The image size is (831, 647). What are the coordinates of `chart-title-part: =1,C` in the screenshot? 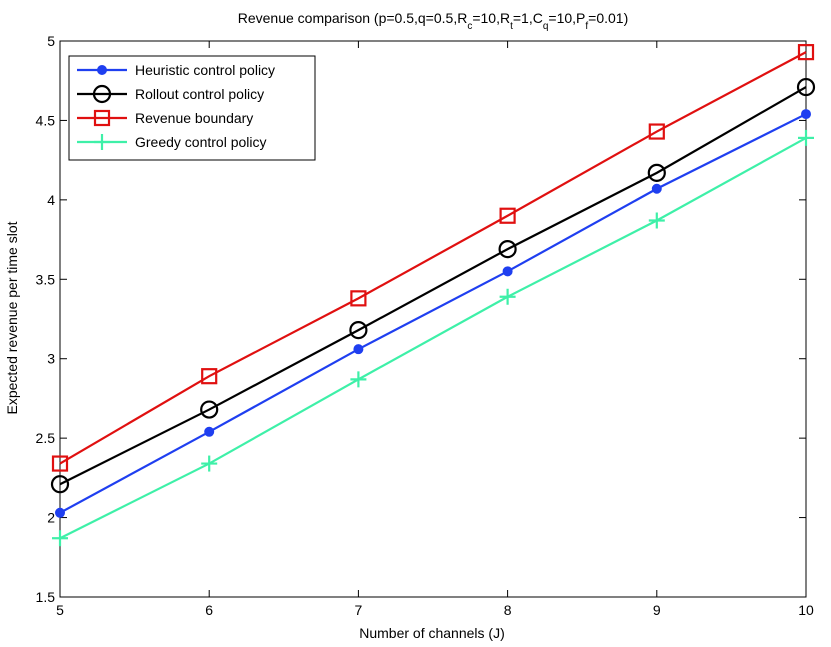 It's located at (528, 18).